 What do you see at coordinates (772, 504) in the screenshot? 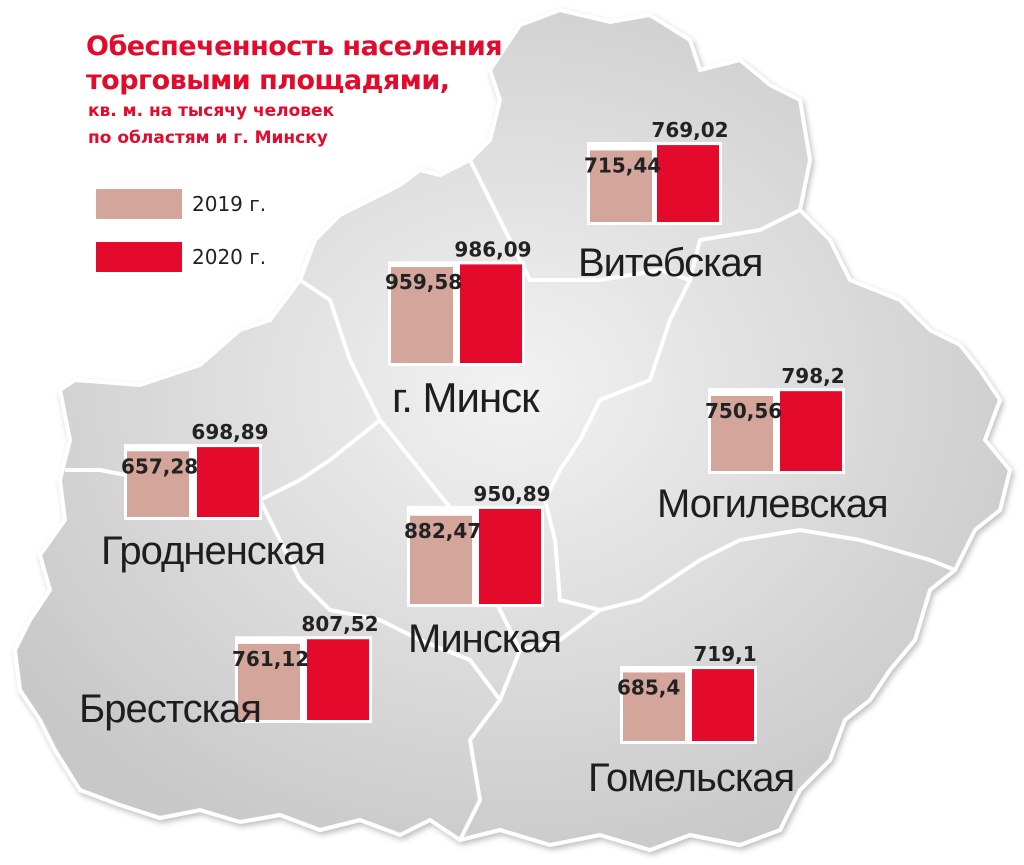
I see `region-label: Могилевская` at bounding box center [772, 504].